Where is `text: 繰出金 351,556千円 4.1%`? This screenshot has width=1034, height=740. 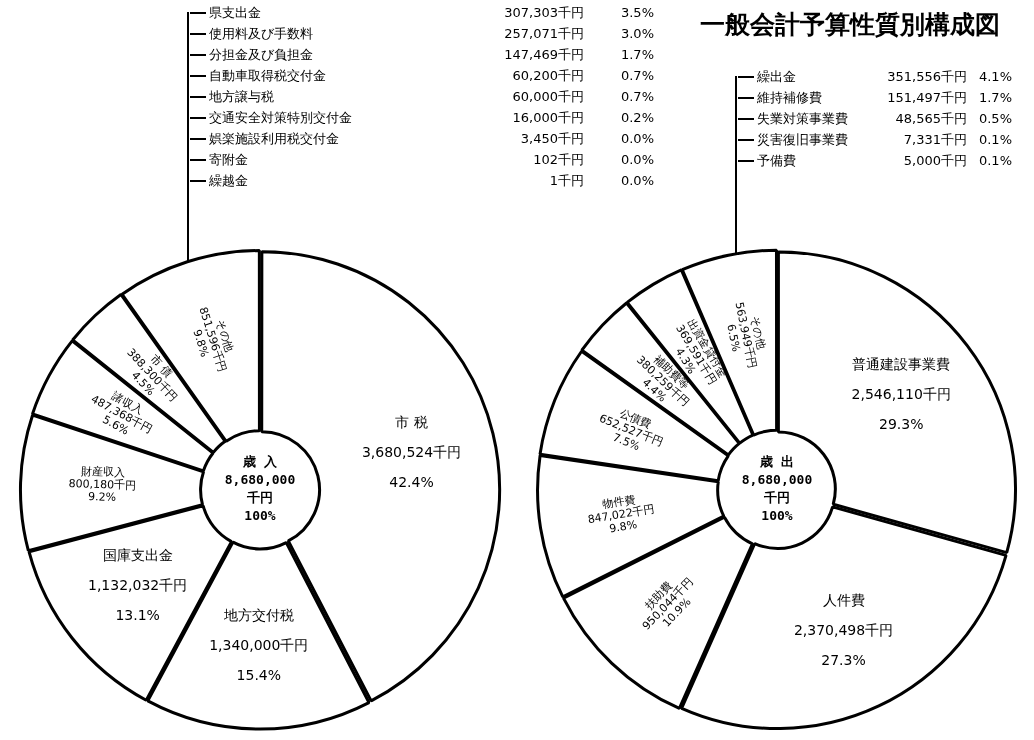 text: 繰出金 351,556千円 4.1% is located at coordinates (884, 76).